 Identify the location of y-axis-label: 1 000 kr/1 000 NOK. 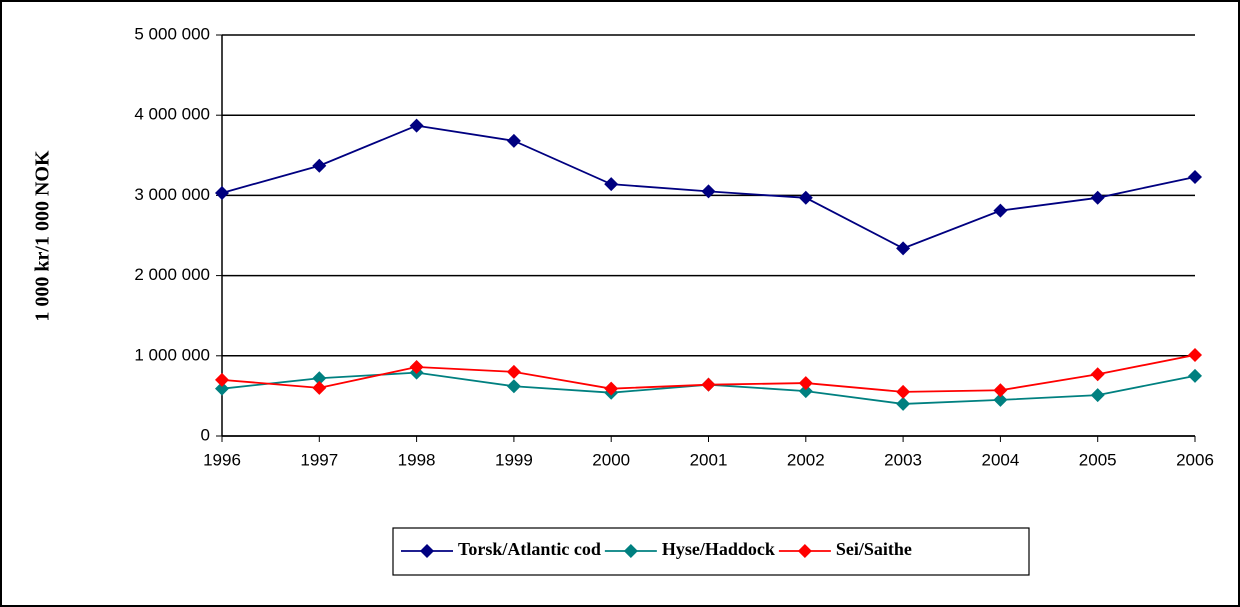
(43, 236).